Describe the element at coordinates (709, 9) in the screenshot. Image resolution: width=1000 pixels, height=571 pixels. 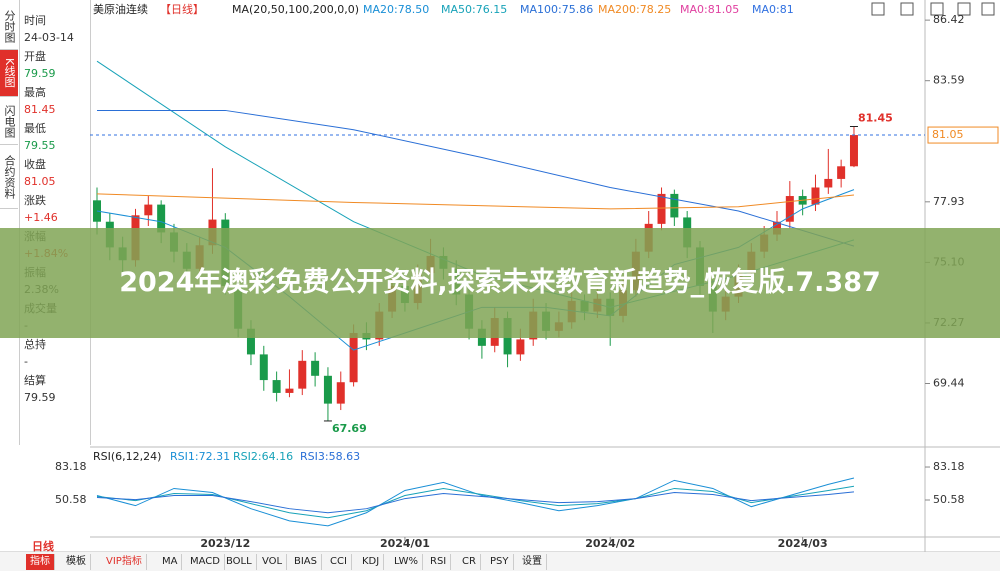
I see `ma-legend: MA0:81.05` at that location.